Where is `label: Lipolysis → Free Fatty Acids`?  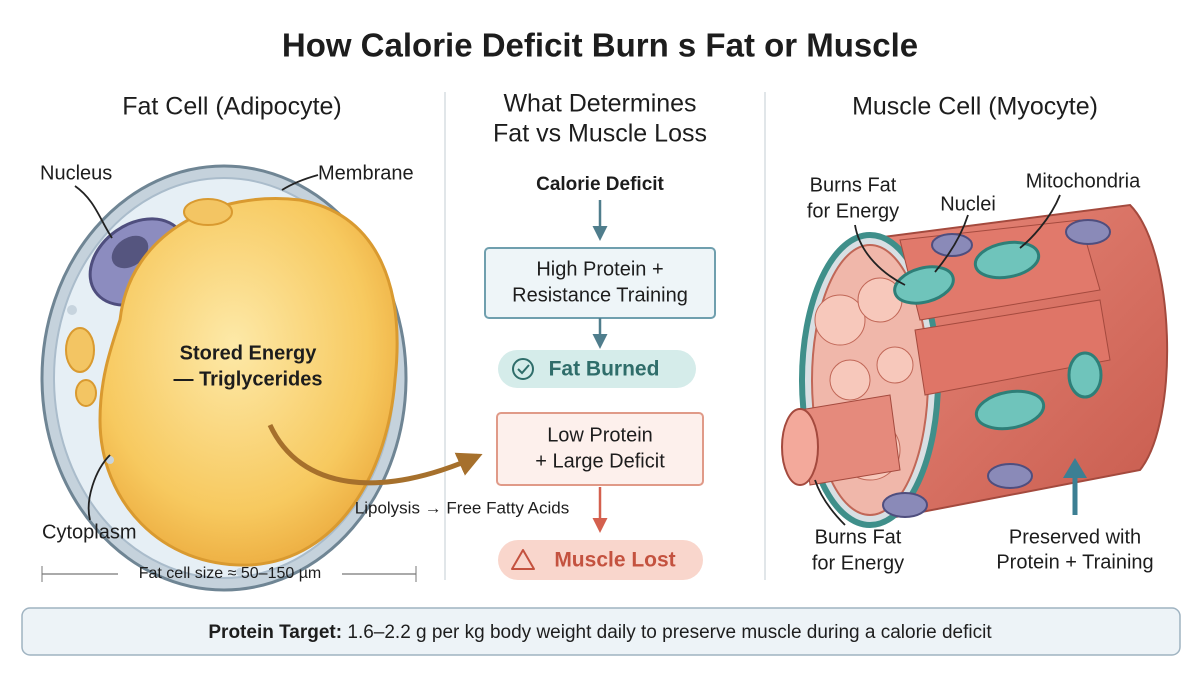 label: Lipolysis → Free Fatty Acids is located at coordinates (462, 507).